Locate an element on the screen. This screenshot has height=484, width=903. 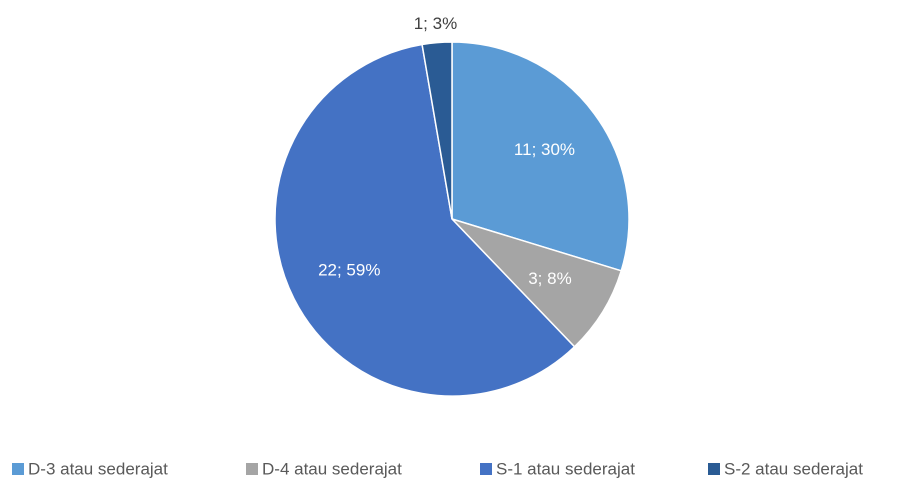
data-label: 11; 30% is located at coordinates (544, 149).